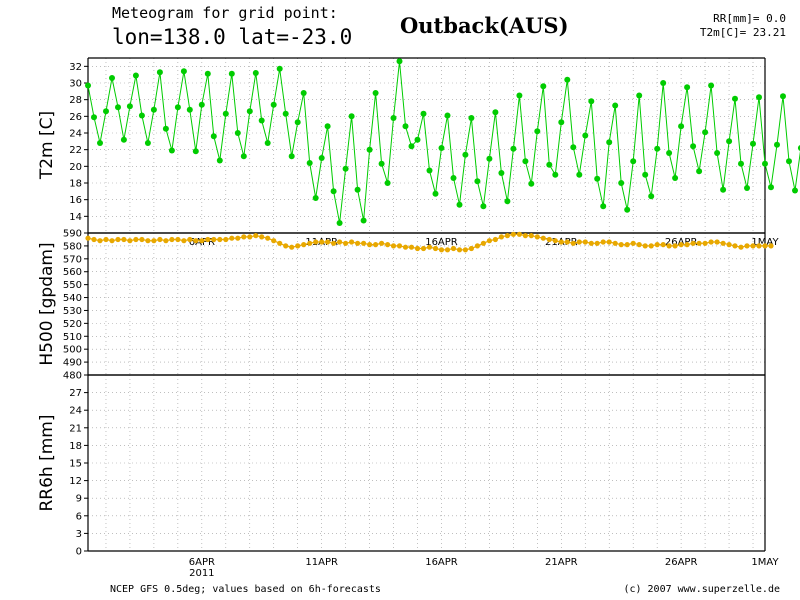 This screenshot has width=800, height=600. What do you see at coordinates (441, 562) in the screenshot?
I see `x-tick-label: 16APR` at bounding box center [441, 562].